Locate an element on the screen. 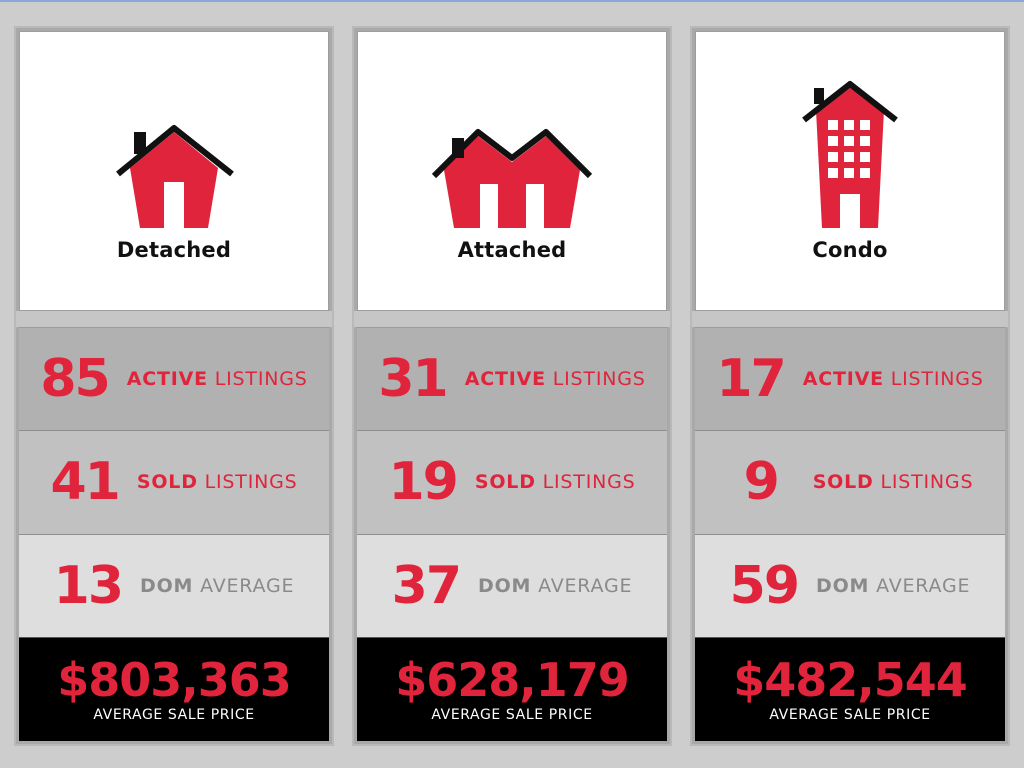 Image resolution: width=1024 pixels, height=768 pixels. dom-average-row: 13 DOM AVERAGE is located at coordinates (174, 585).